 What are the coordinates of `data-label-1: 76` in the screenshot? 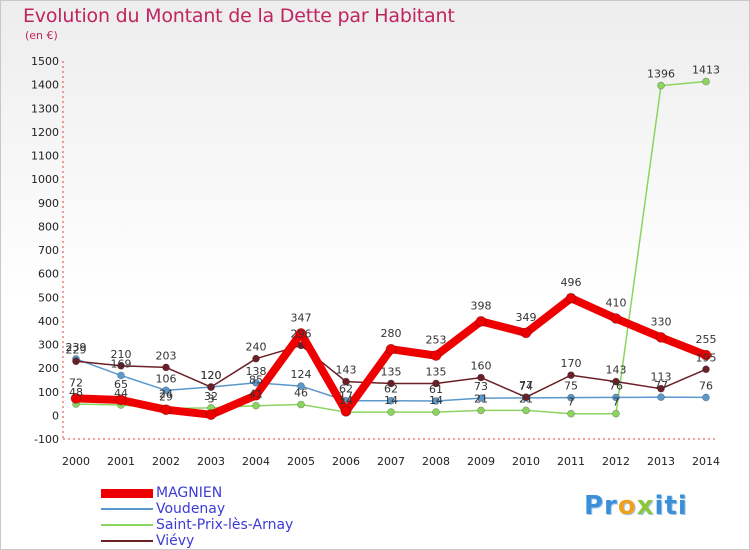 It's located at (616, 385).